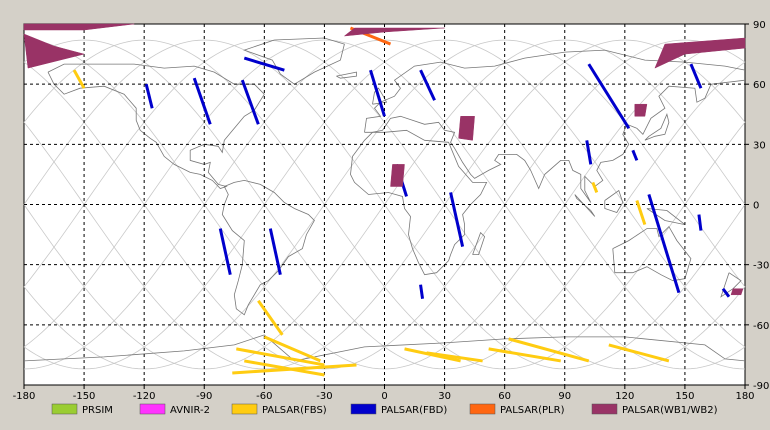  Describe the element at coordinates (744, 396) in the screenshot. I see `x-tick-label: 180` at that location.